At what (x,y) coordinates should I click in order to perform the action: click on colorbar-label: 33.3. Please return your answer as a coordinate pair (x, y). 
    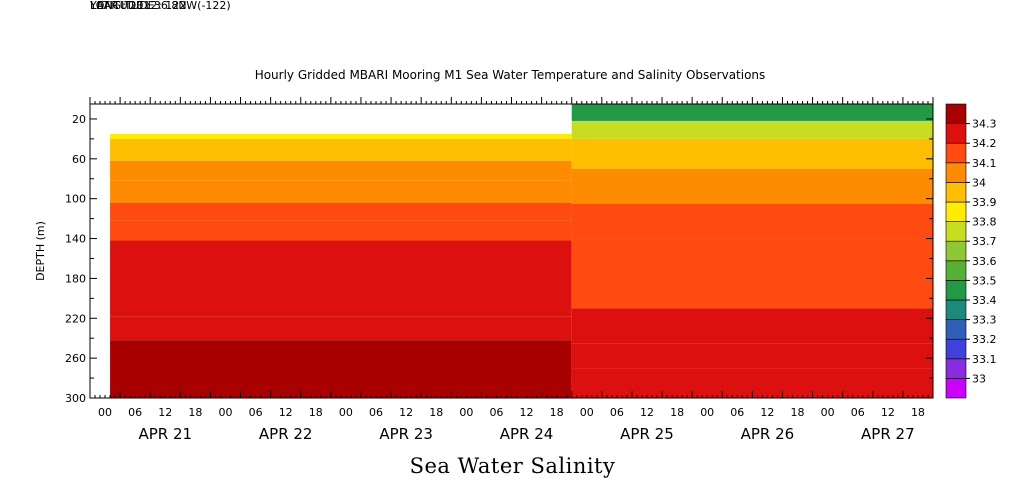
    Looking at the image, I should click on (984, 320).